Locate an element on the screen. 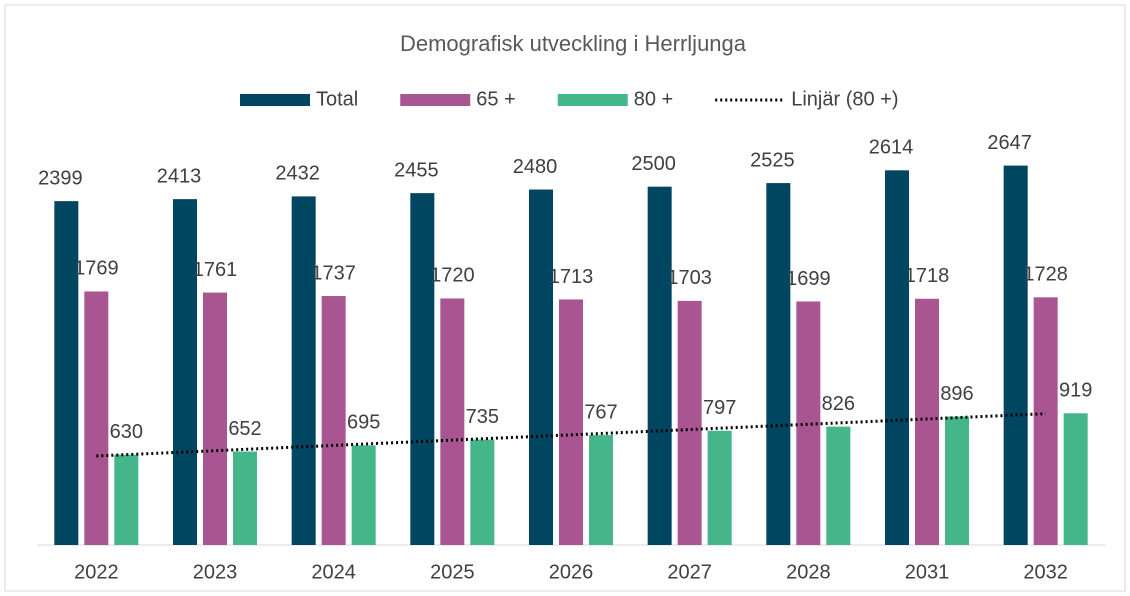  data-label: 2455 is located at coordinates (416, 170).